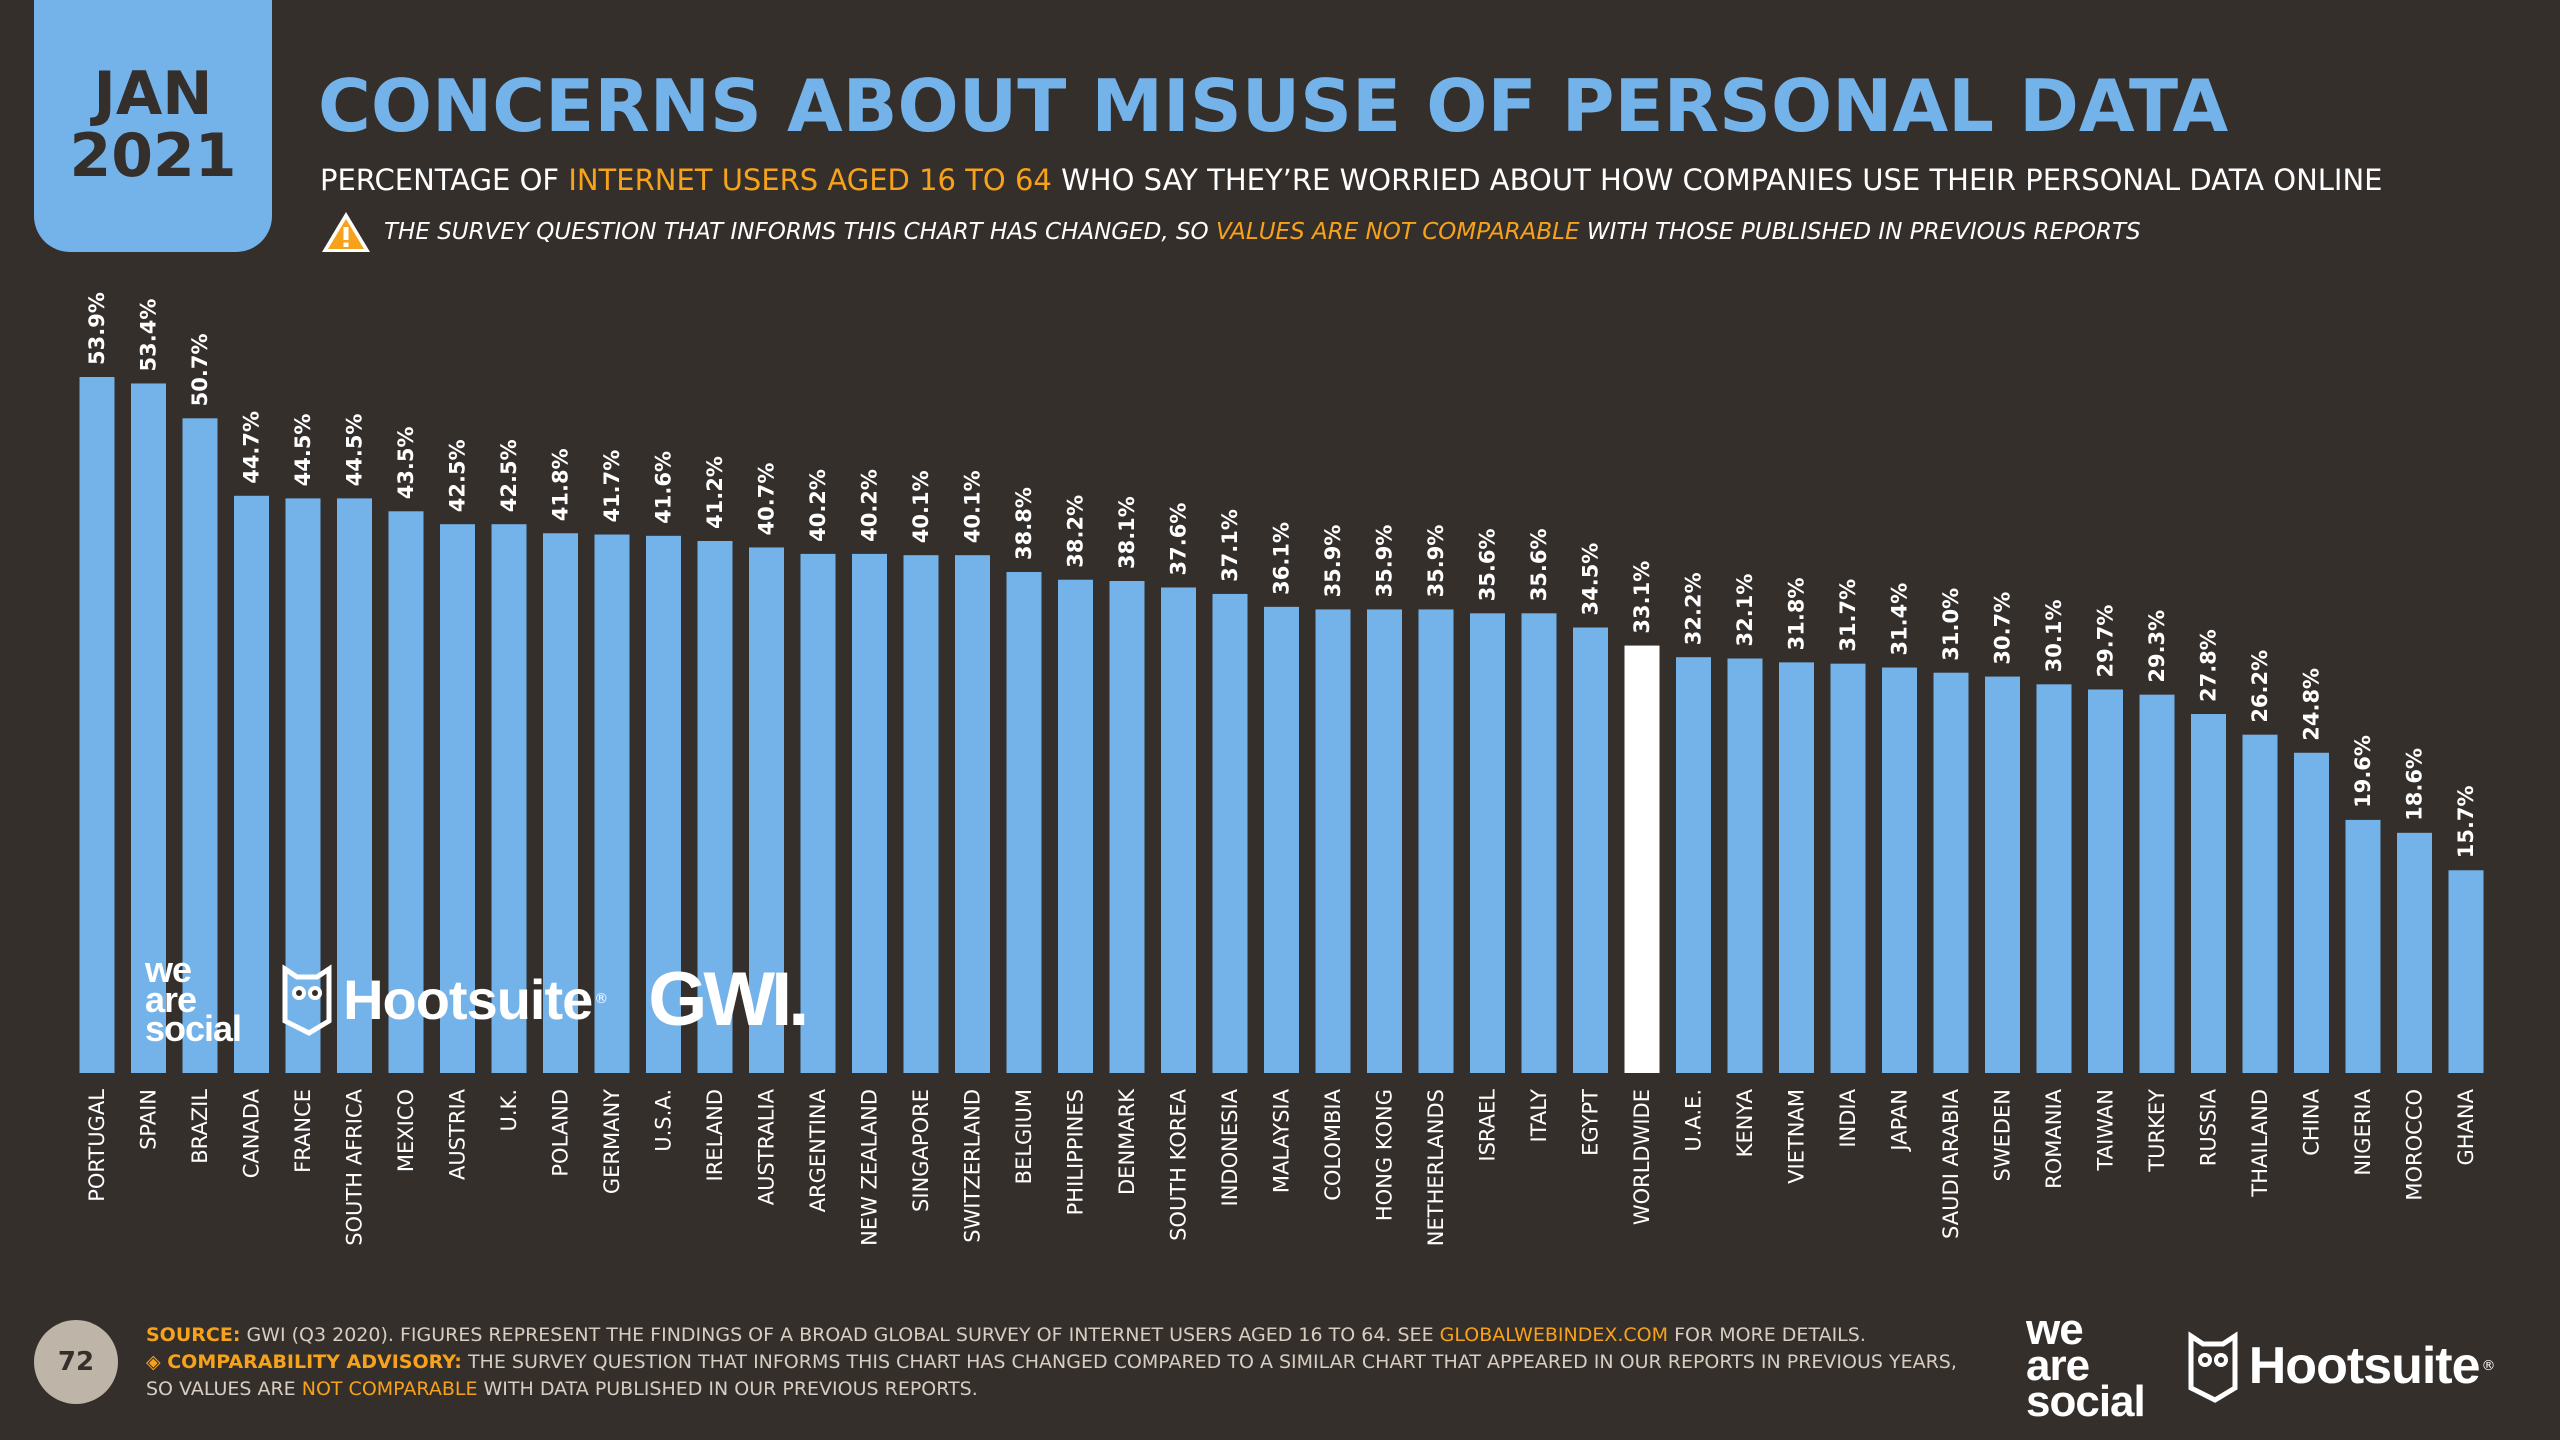 The image size is (2560, 1440). Describe the element at coordinates (818, 1150) in the screenshot. I see `category-label: ARGENTINA` at that location.